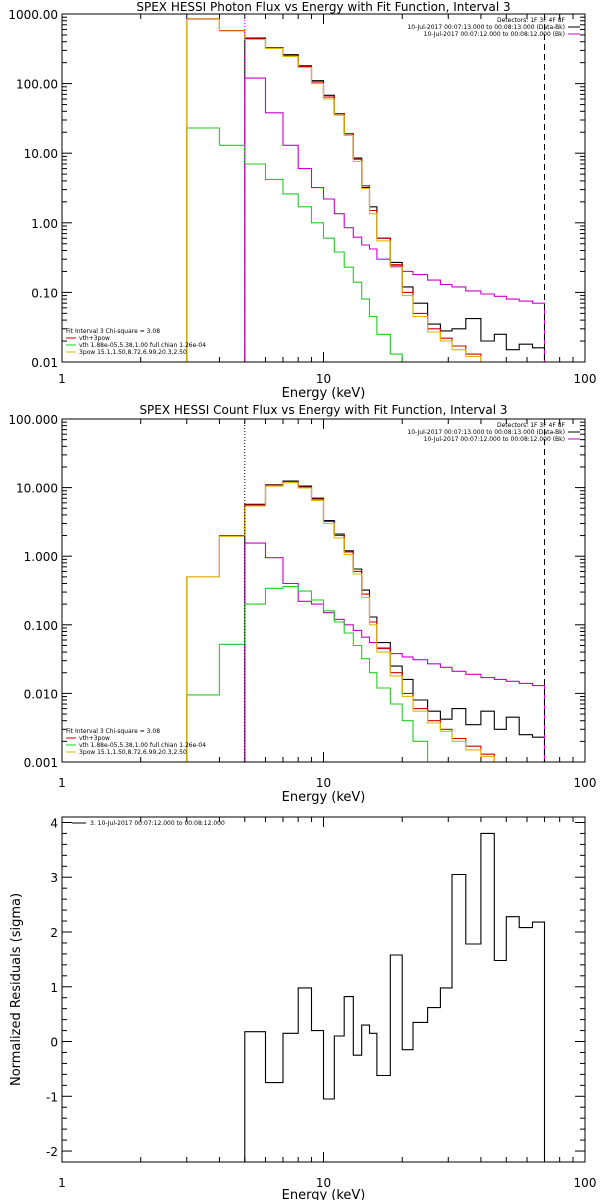  What do you see at coordinates (54, 823) in the screenshot?
I see `y-tick-label: 4` at bounding box center [54, 823].